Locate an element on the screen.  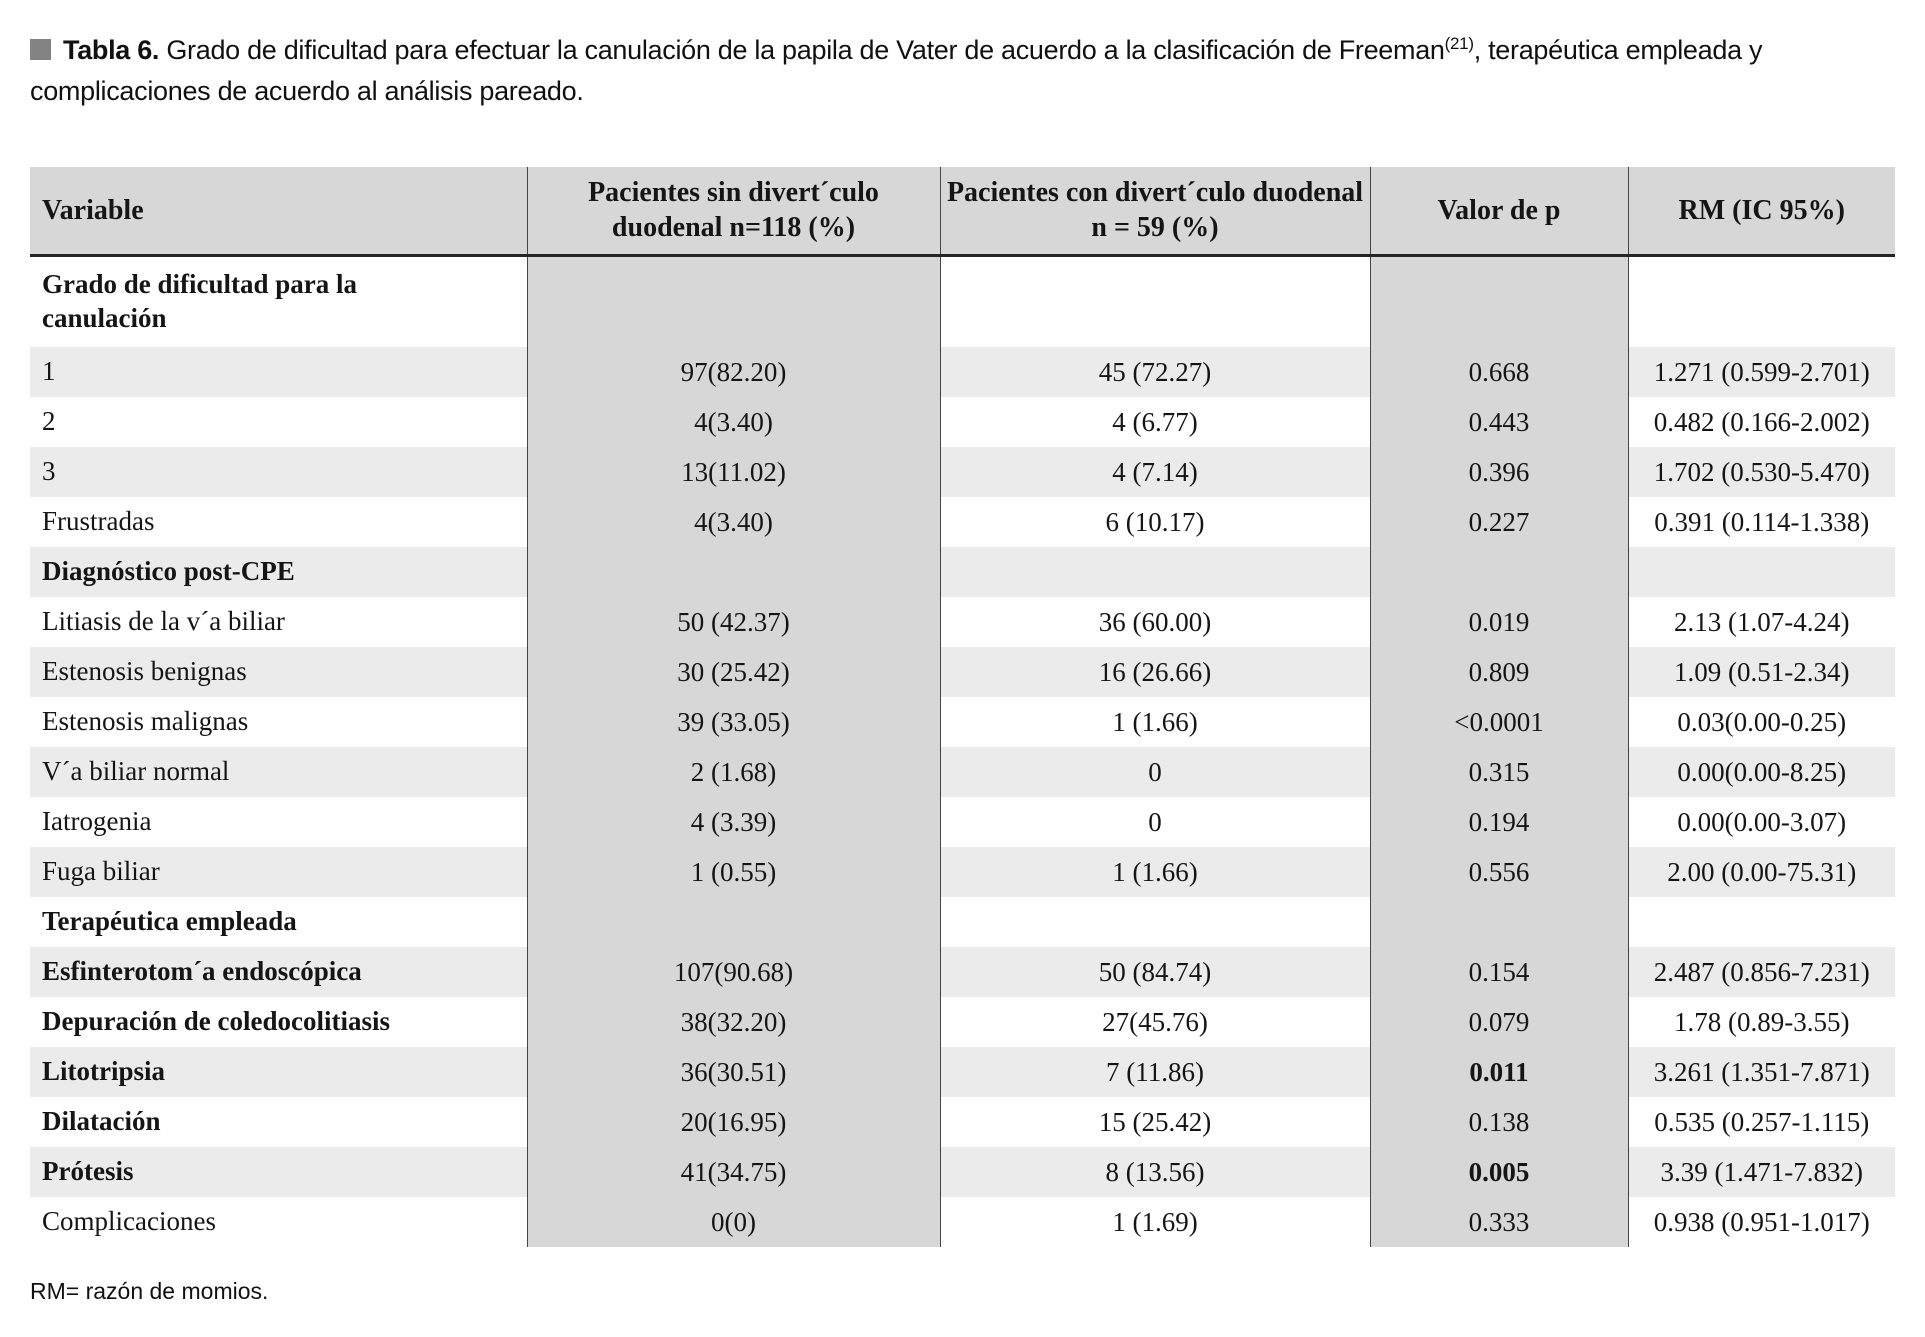
variable-cell: Diagnóstico post-CPE is located at coordinates (278, 572).